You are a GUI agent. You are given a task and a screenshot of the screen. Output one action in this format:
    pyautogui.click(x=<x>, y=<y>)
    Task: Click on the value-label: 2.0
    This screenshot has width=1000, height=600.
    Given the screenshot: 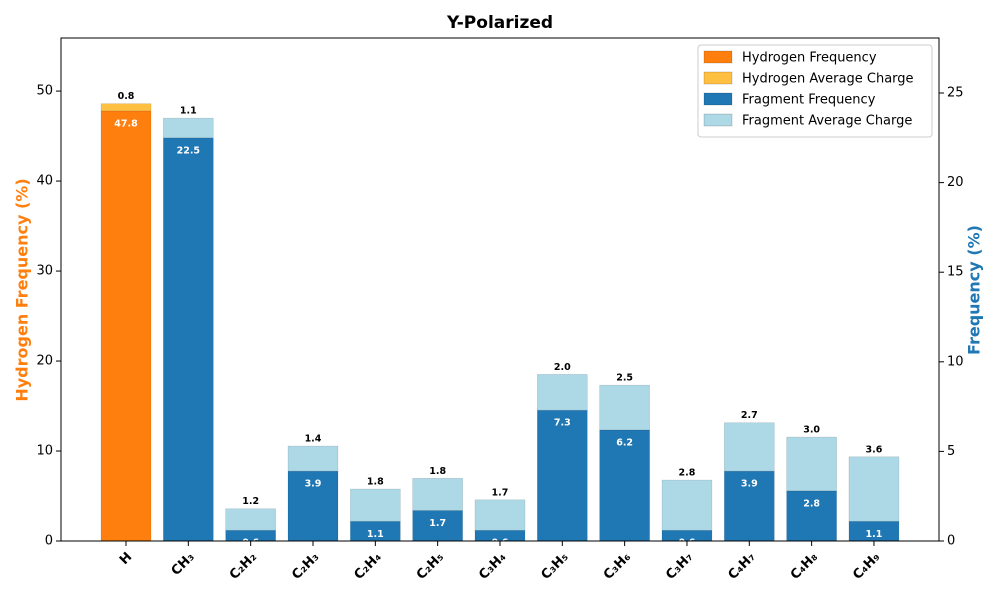 What is the action you would take?
    pyautogui.click(x=562, y=367)
    